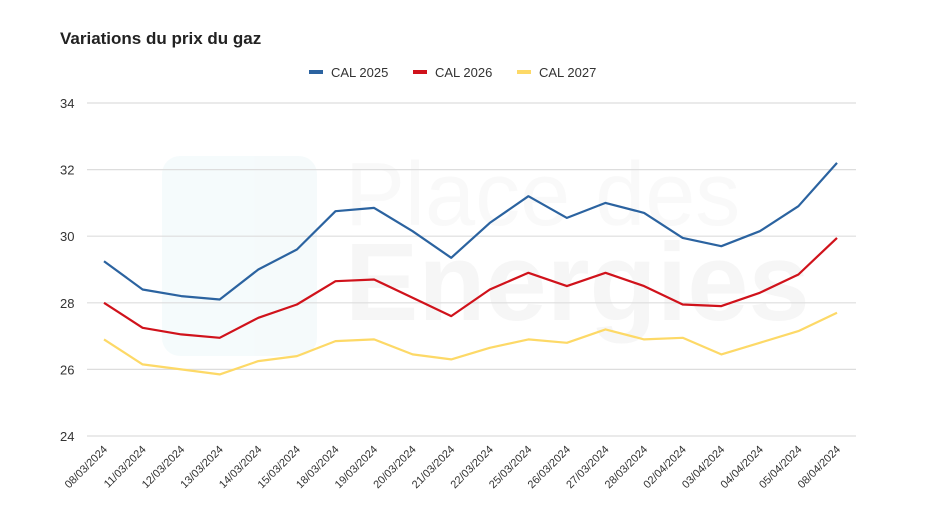 The width and height of the screenshot is (936, 526). What do you see at coordinates (359, 72) in the screenshot?
I see `legend-label: CAL 2025` at bounding box center [359, 72].